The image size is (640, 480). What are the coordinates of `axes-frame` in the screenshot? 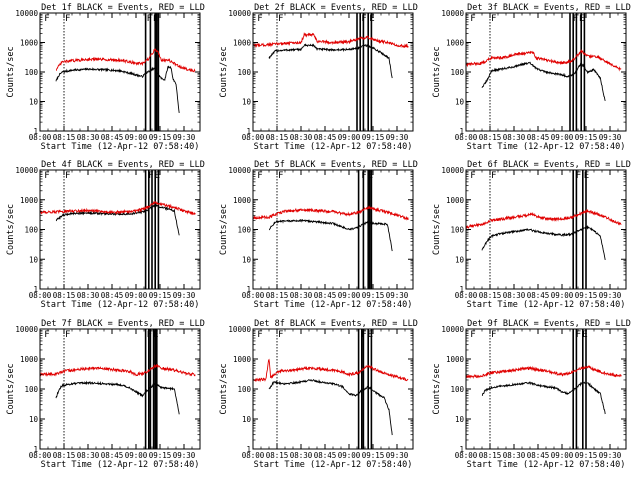 It's located at (333, 229).